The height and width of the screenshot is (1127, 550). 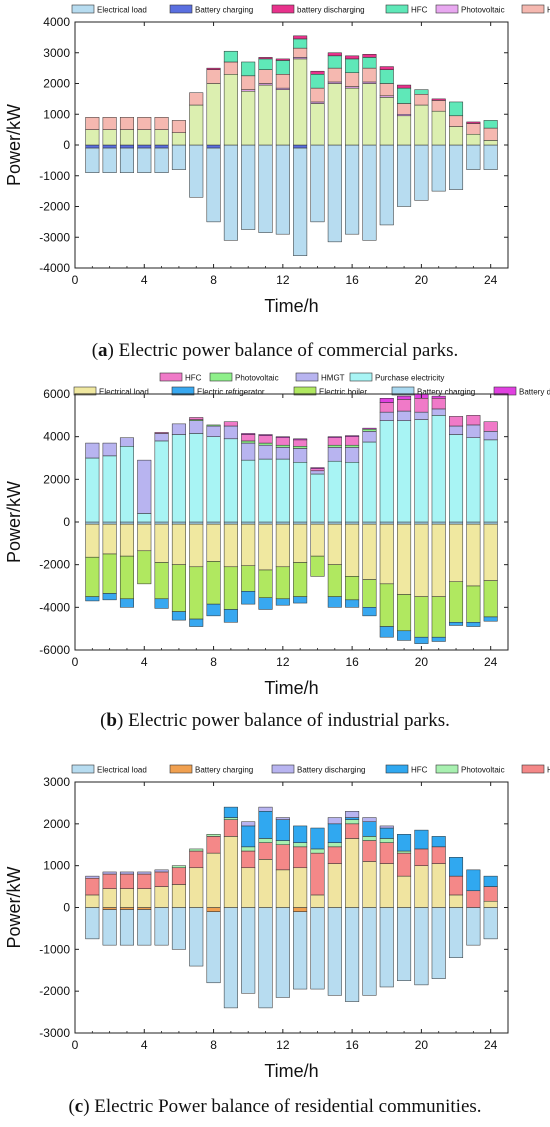 What do you see at coordinates (56, 437) in the screenshot?
I see `y-tick-label: 4000` at bounding box center [56, 437].